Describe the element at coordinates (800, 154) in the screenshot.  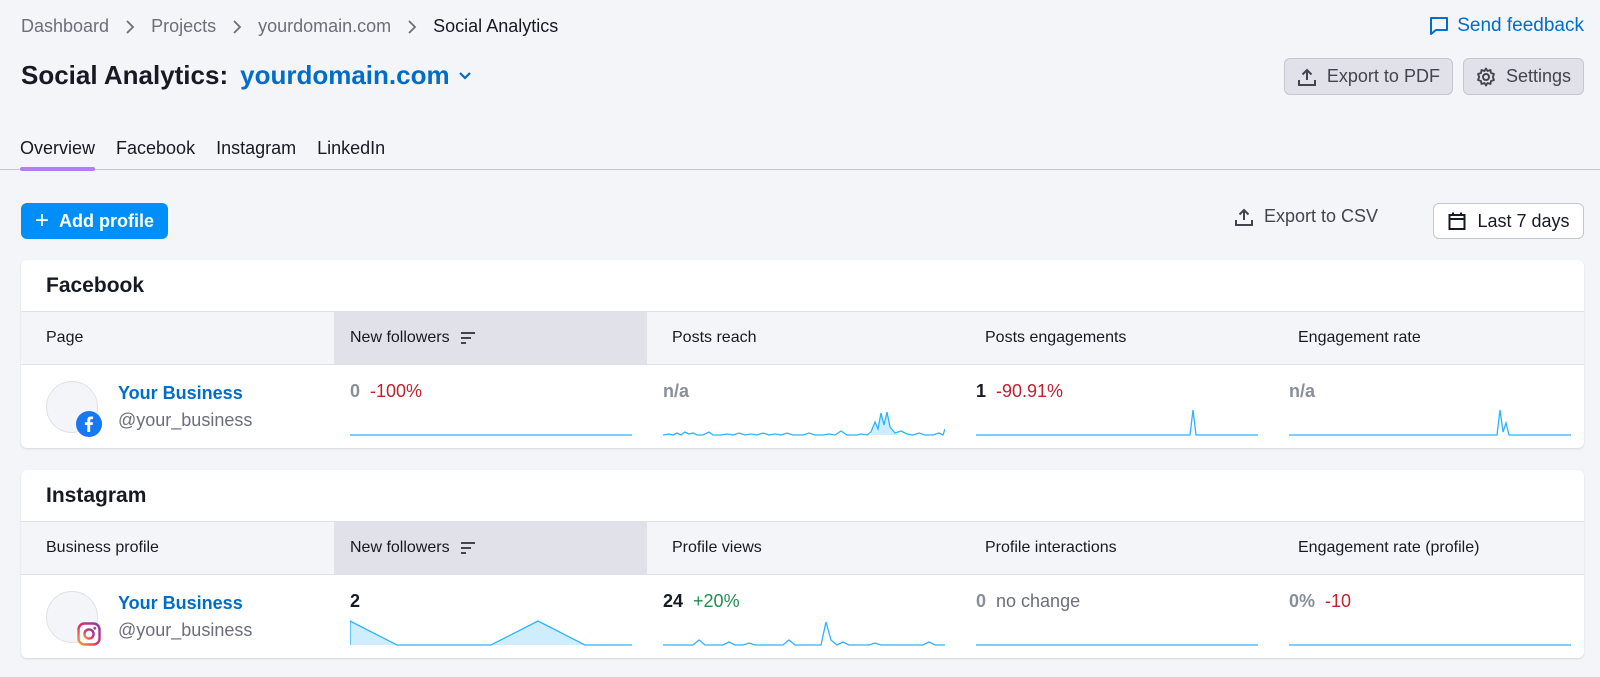
I see `tab-bar: Overview Facebook Instagram LinkedIn` at that location.